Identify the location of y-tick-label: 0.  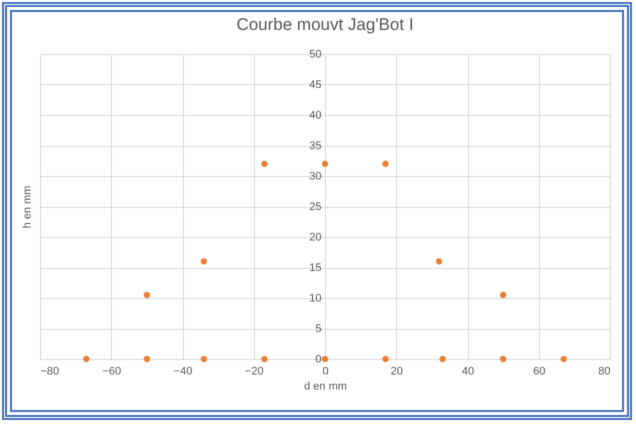
(318, 360).